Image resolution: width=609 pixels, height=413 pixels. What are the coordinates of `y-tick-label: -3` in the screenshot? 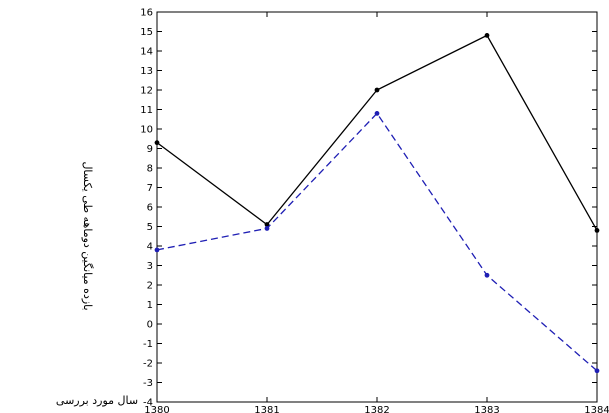 It's located at (148, 383).